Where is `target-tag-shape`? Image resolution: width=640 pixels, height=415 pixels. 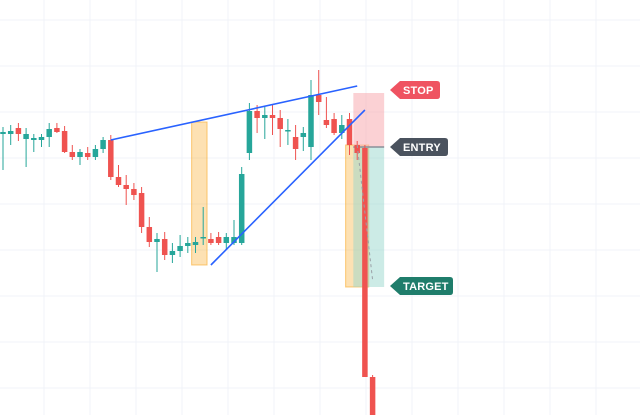
target-tag-shape is located at coordinates (421, 286).